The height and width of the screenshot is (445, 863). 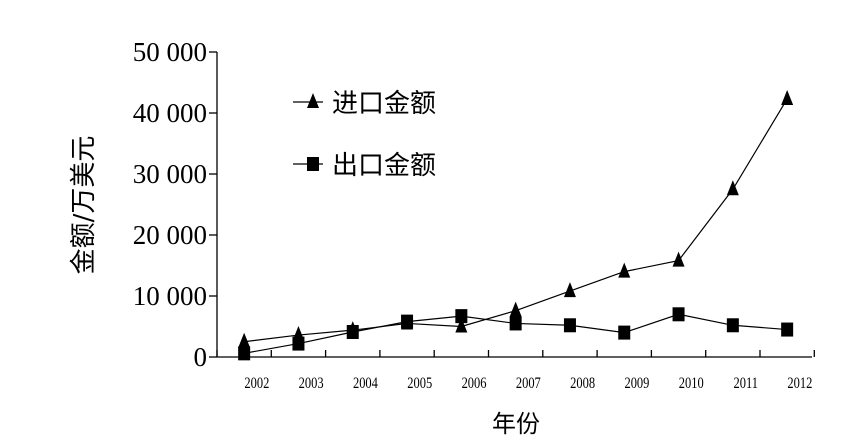 What do you see at coordinates (170, 174) in the screenshot?
I see `y-tick-label: 30 000` at bounding box center [170, 174].